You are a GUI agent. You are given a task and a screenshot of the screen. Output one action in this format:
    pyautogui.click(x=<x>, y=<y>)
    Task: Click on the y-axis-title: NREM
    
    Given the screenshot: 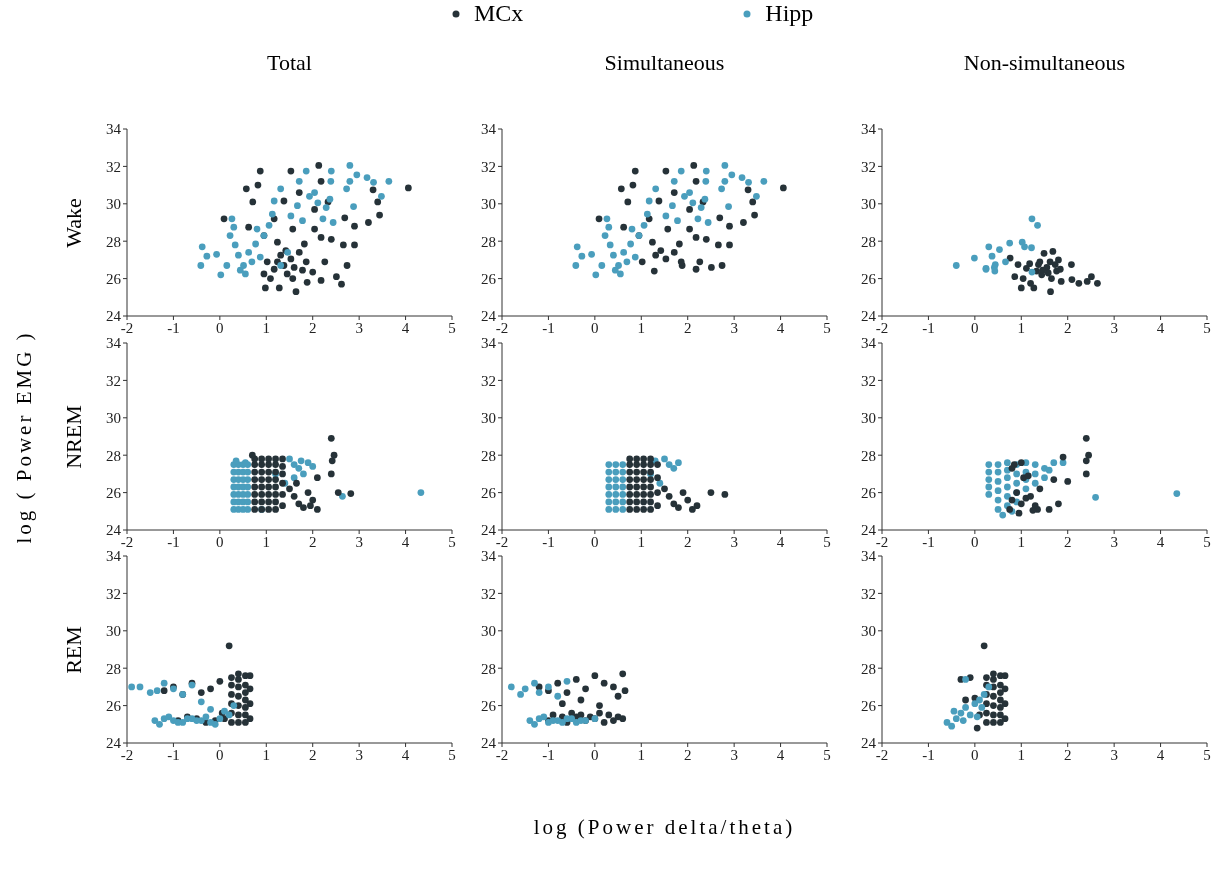 What is the action you would take?
    pyautogui.click(x=73, y=436)
    